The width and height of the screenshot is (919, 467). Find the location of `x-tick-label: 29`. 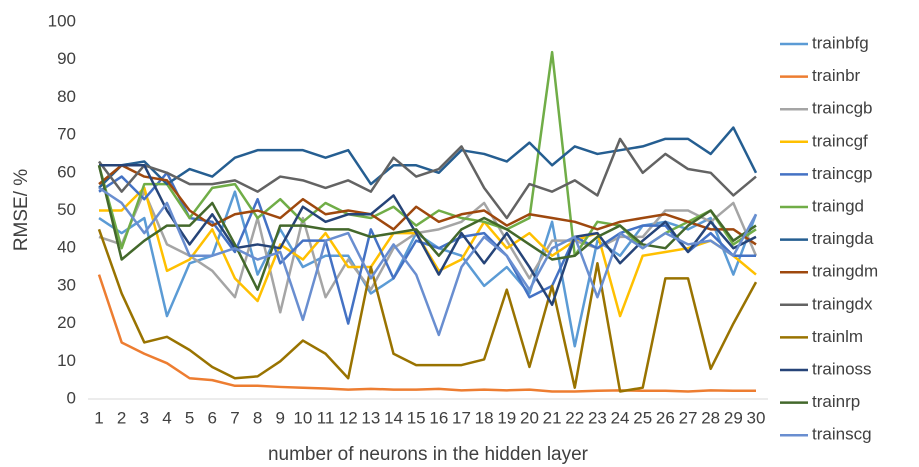

x-tick-label: 29 is located at coordinates (733, 417).